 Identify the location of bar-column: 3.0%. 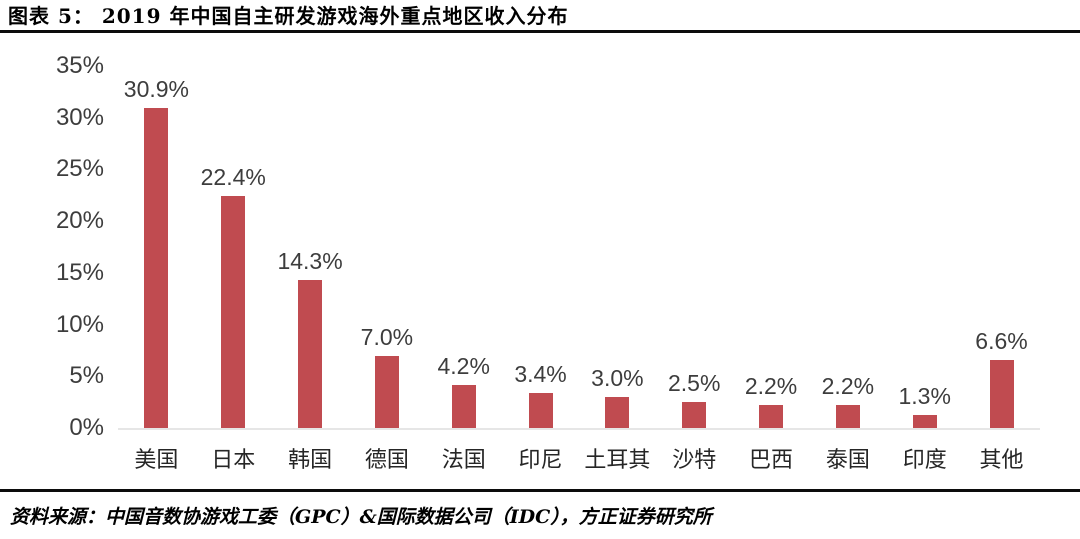
(617, 247).